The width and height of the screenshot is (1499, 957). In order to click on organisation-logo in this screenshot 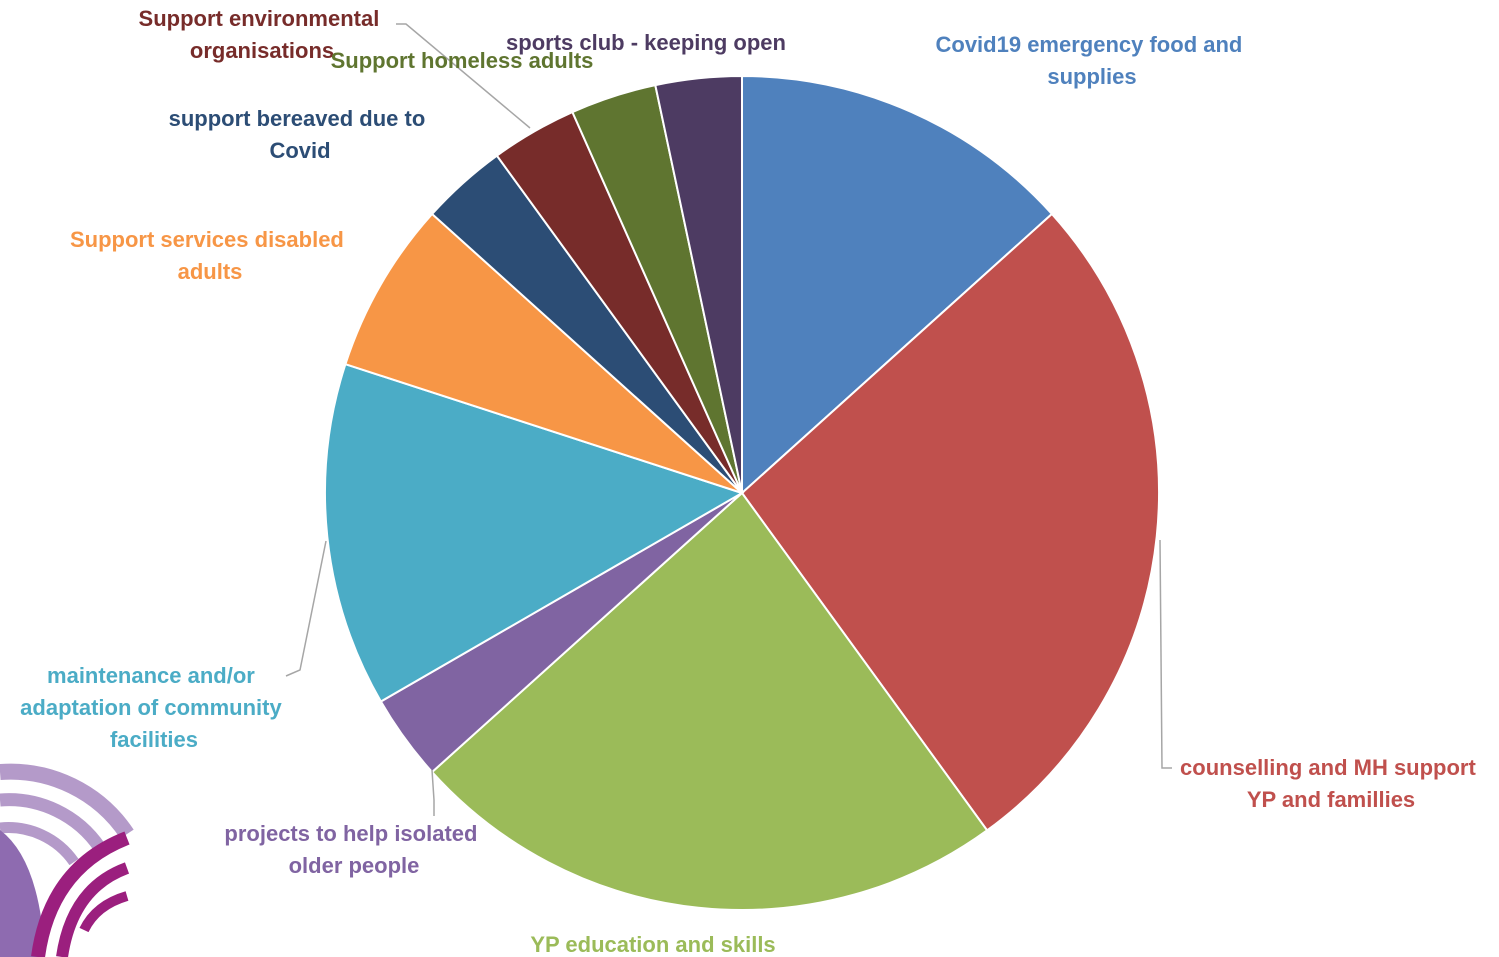, I will do `click(67, 860)`.